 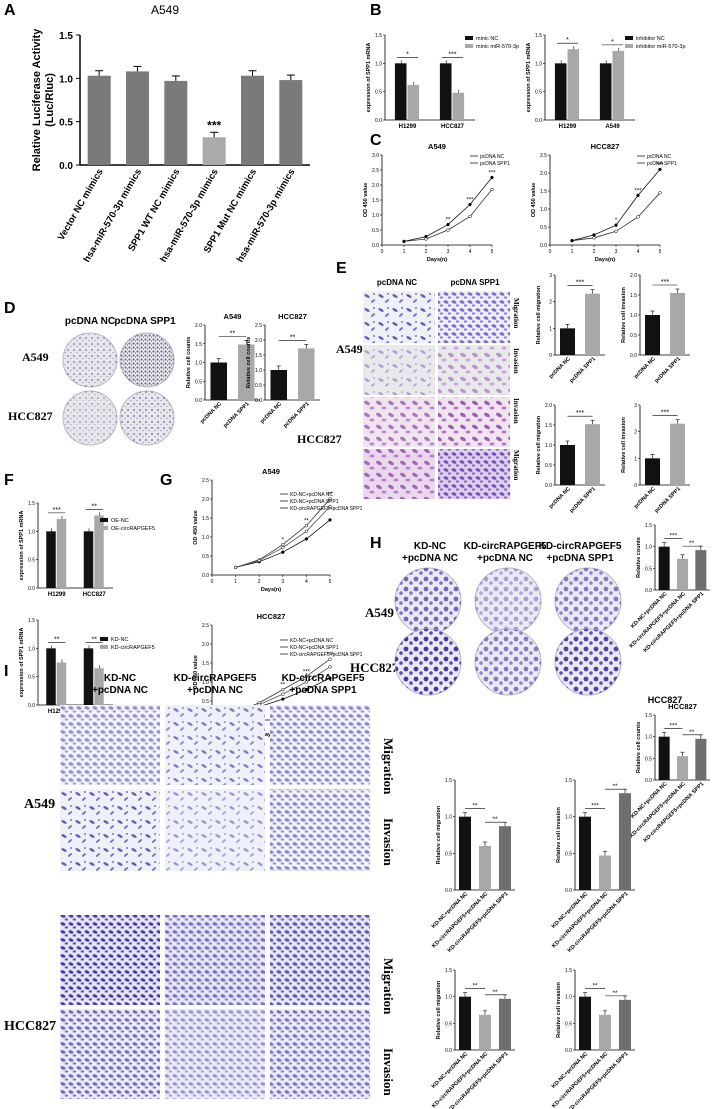 What do you see at coordinates (43, 100) in the screenshot?
I see `a-ylabel: Relative Luciferase Activity(Luc/Rluc)` at bounding box center [43, 100].